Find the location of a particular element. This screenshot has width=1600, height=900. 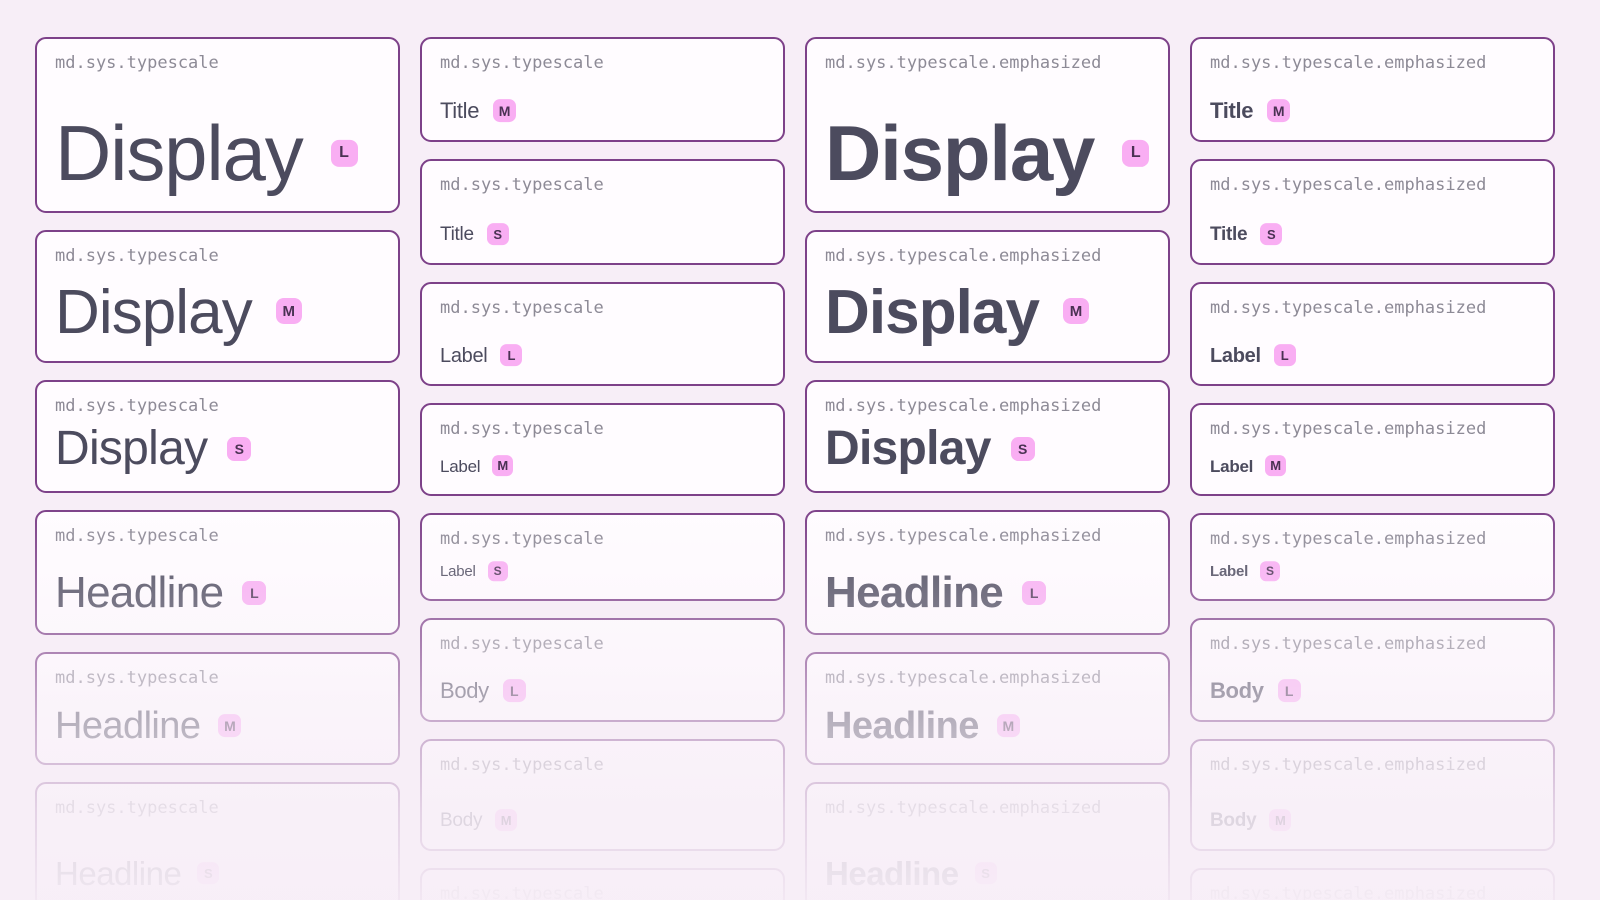

typescale-card: md.sys.typescale Display L is located at coordinates (217, 125).